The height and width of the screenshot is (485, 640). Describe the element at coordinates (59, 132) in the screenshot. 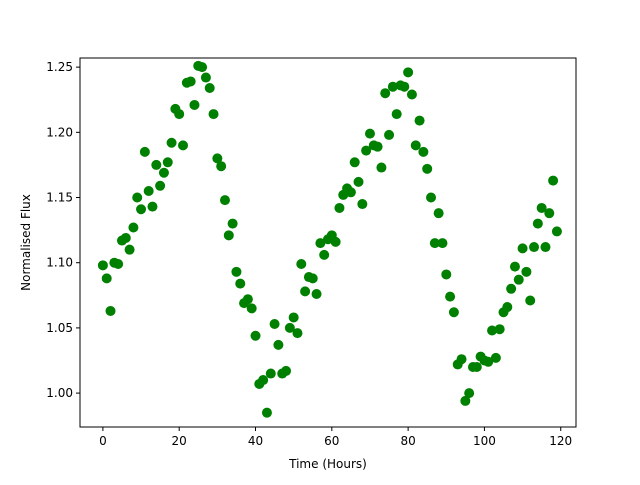

I see `y-tick-label: 1.20` at that location.